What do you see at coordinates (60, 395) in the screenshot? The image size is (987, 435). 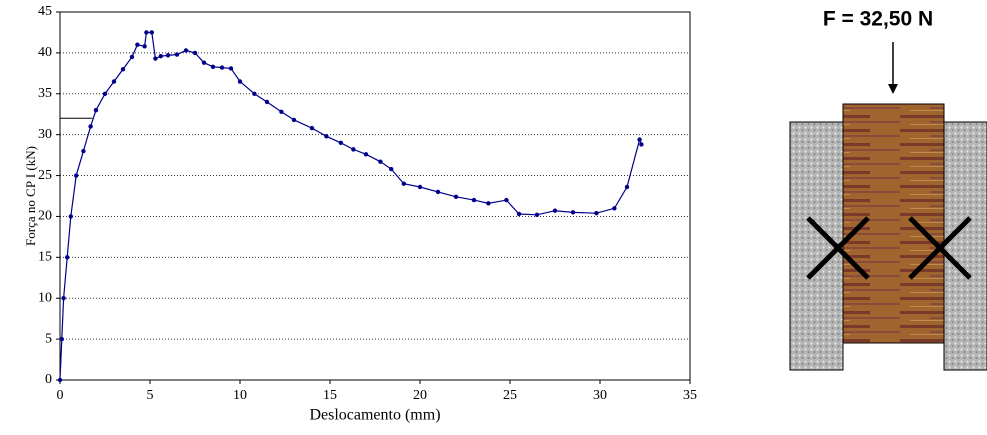 I see `x-tick-label: 0` at bounding box center [60, 395].